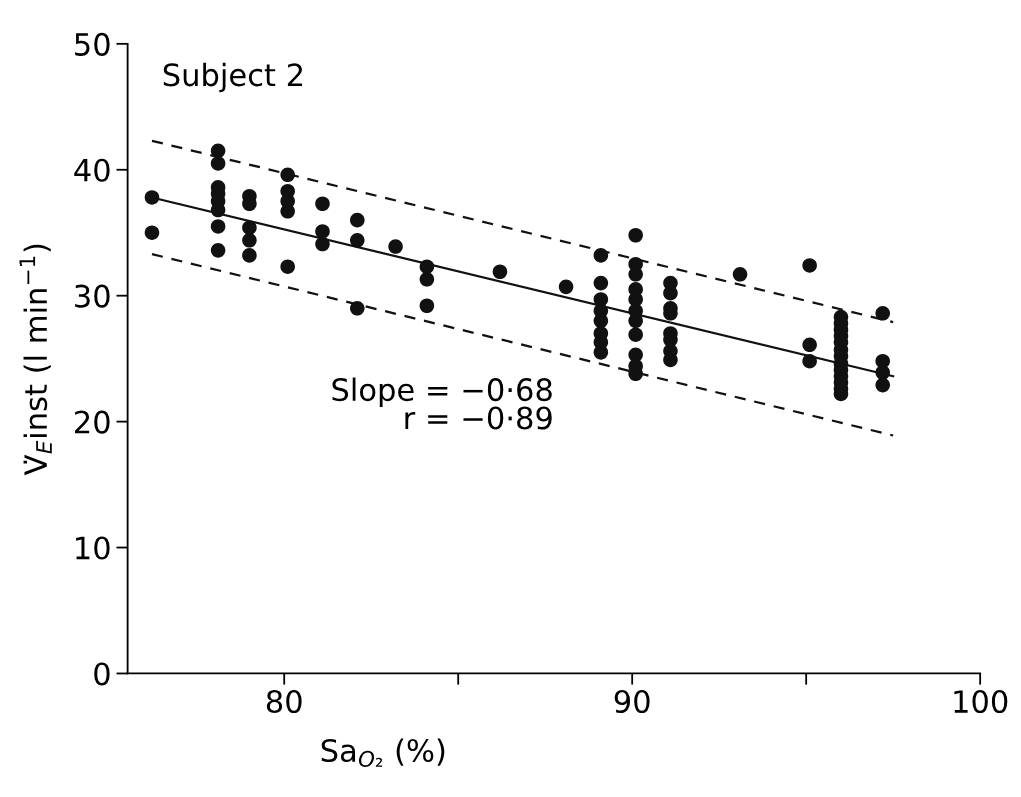 This screenshot has height=797, width=1021. Describe the element at coordinates (35, 360) in the screenshot. I see `y-axis-title: V̇$_{E}$inst (l min$^{−1}$)` at that location.